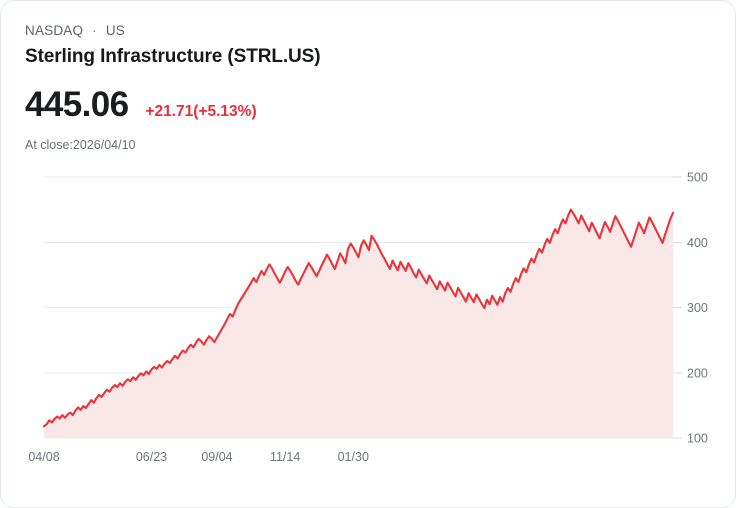 This screenshot has height=508, width=736. Describe the element at coordinates (77, 104) in the screenshot. I see `current-price: 445.06` at that location.